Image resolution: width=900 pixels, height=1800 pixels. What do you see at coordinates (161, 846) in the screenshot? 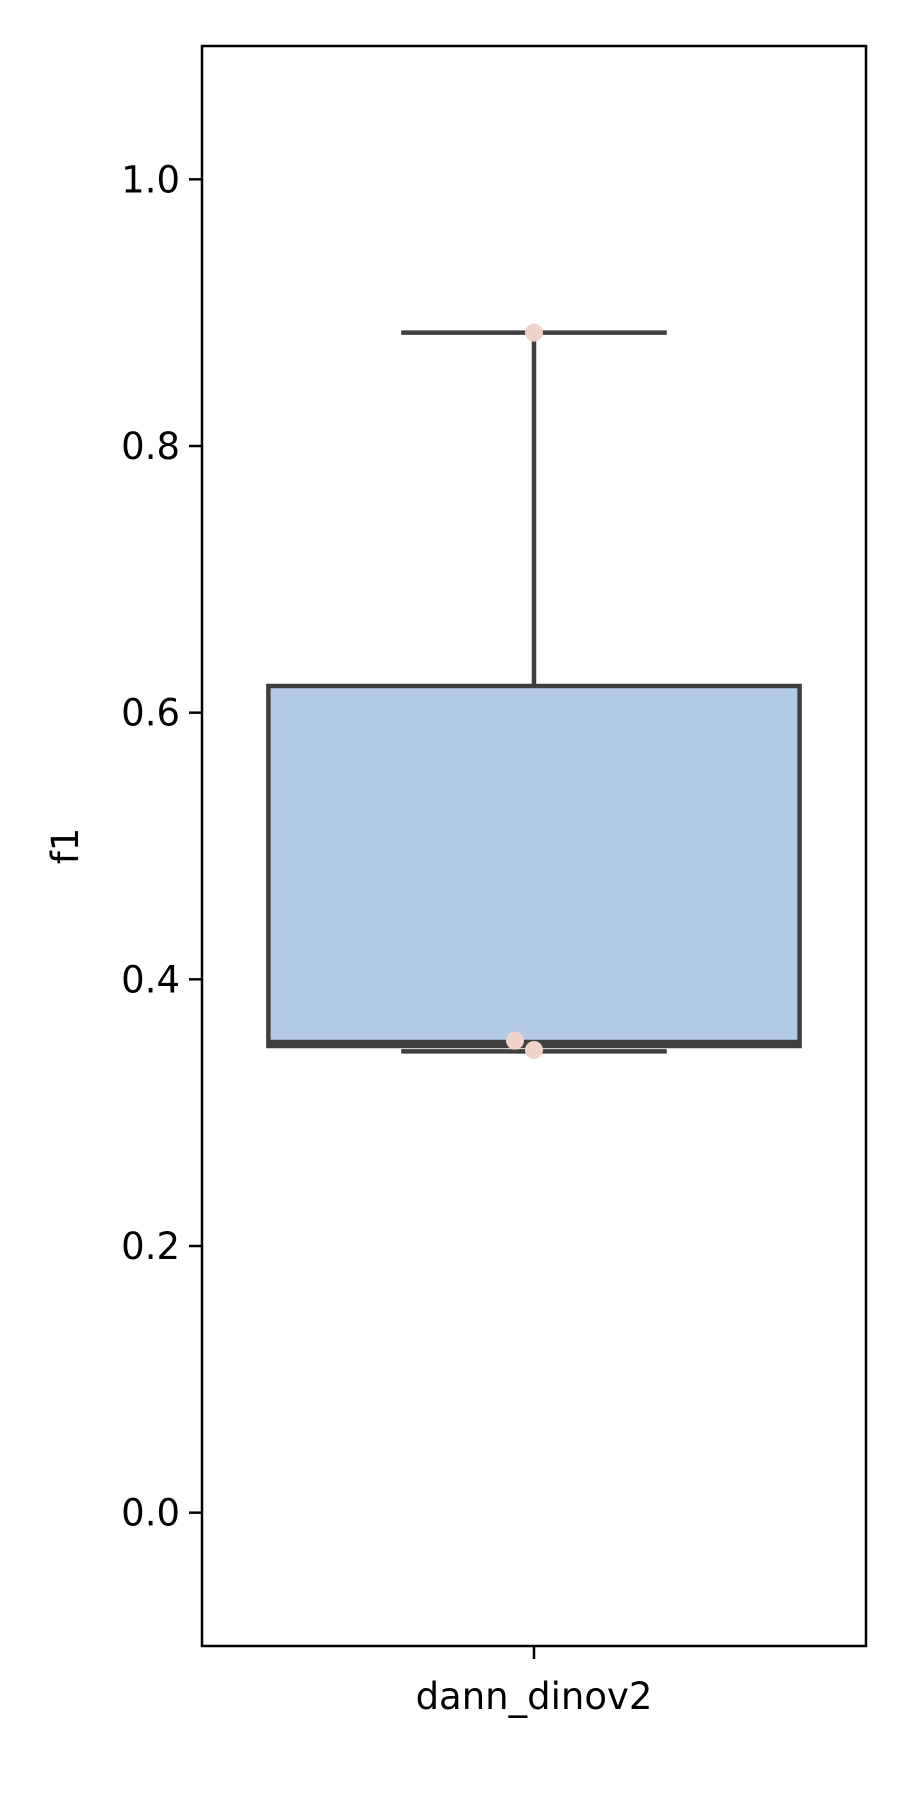
I see `y-axis: 0.0 0.2 0.4 0.6 0.8 1.0` at bounding box center [161, 846].